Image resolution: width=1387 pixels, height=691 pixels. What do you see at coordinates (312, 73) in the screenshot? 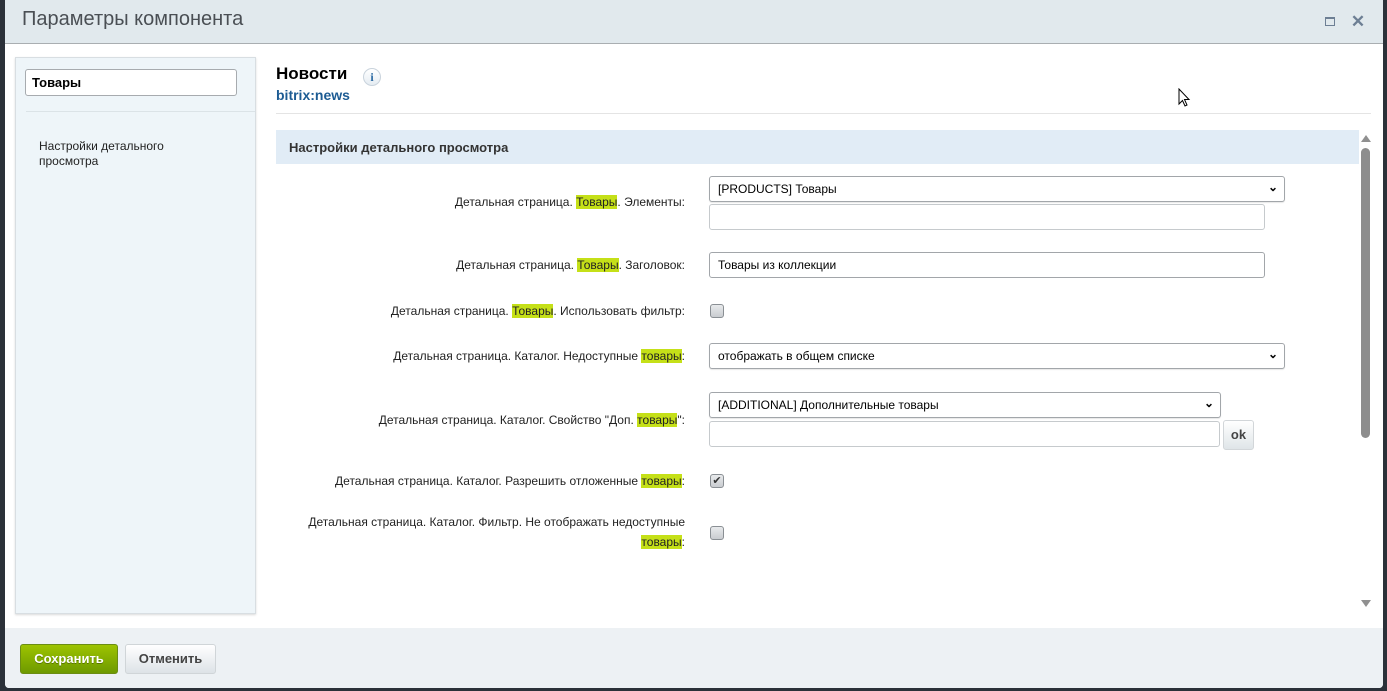
I see `component-name: Новости` at bounding box center [312, 73].